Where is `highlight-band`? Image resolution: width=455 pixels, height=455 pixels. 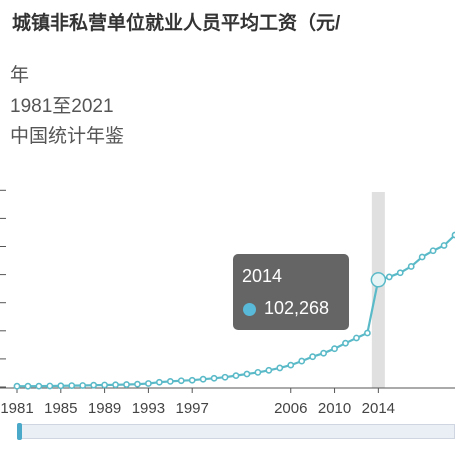
highlight-band is located at coordinates (378, 290).